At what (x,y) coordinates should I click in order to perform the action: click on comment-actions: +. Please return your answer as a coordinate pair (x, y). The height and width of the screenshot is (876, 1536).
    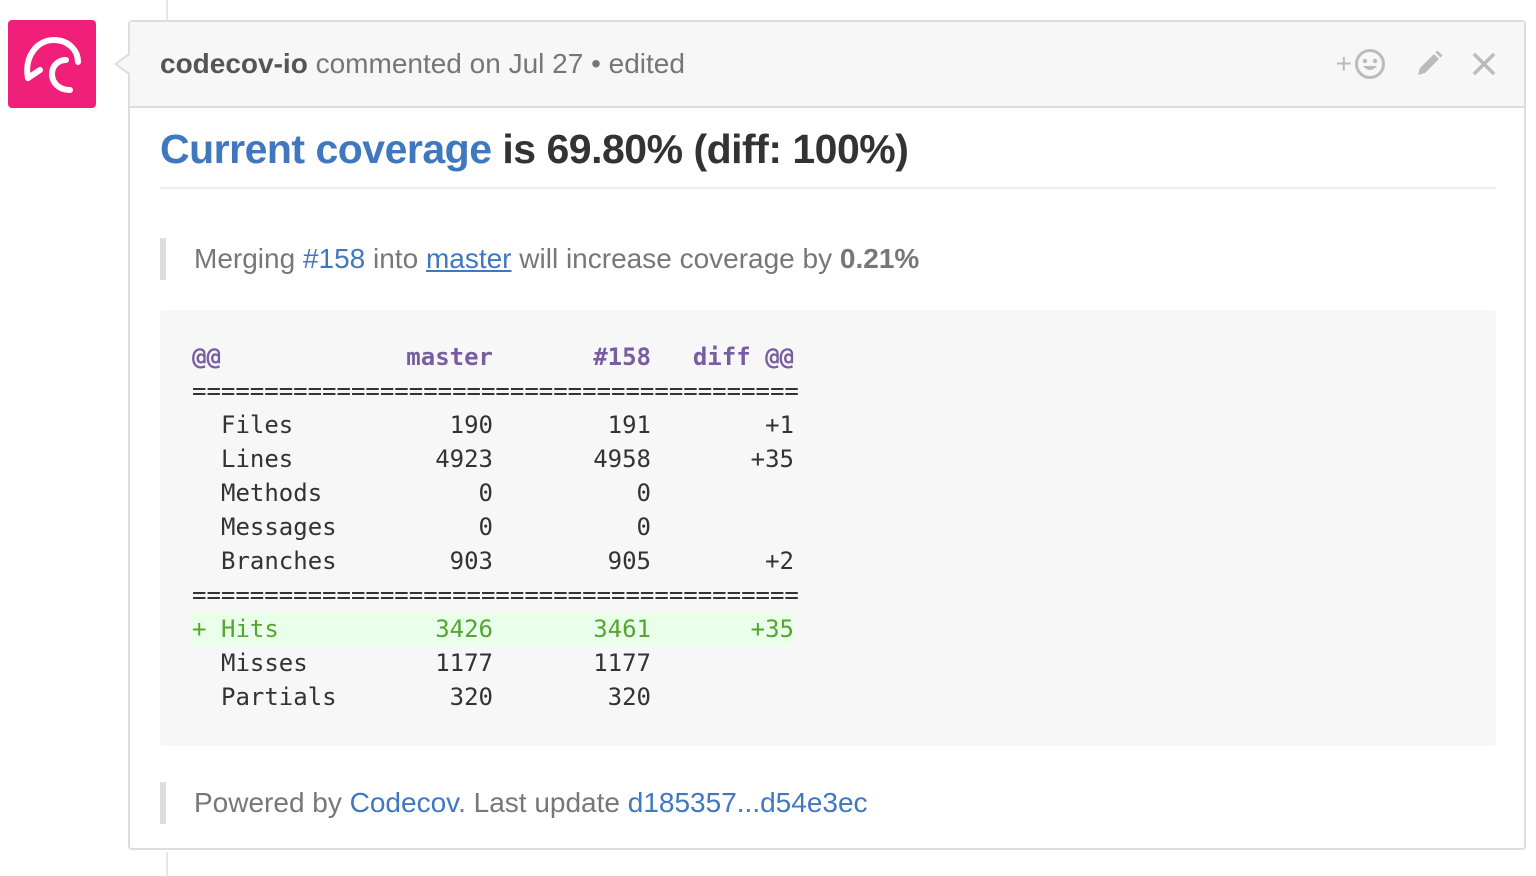
    Looking at the image, I should click on (1416, 64).